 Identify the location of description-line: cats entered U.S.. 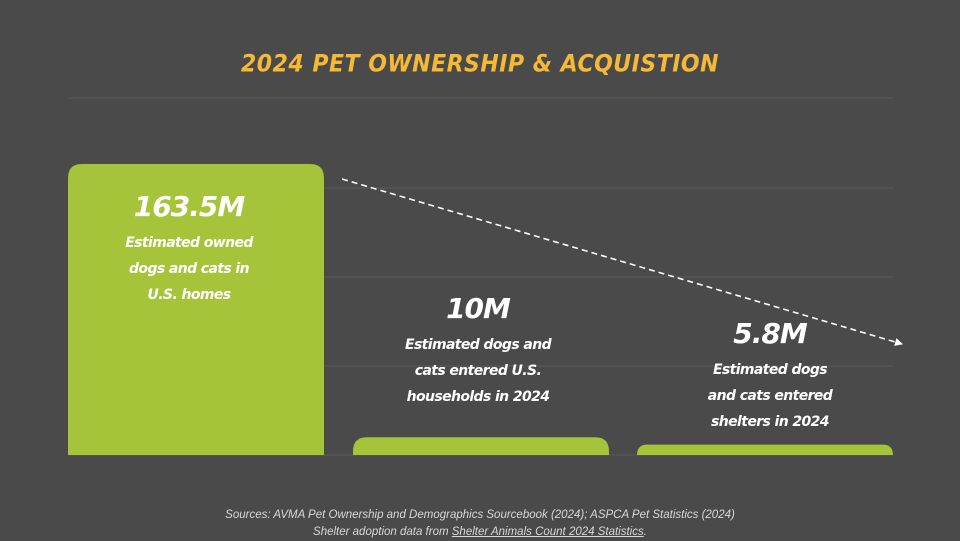
(478, 371).